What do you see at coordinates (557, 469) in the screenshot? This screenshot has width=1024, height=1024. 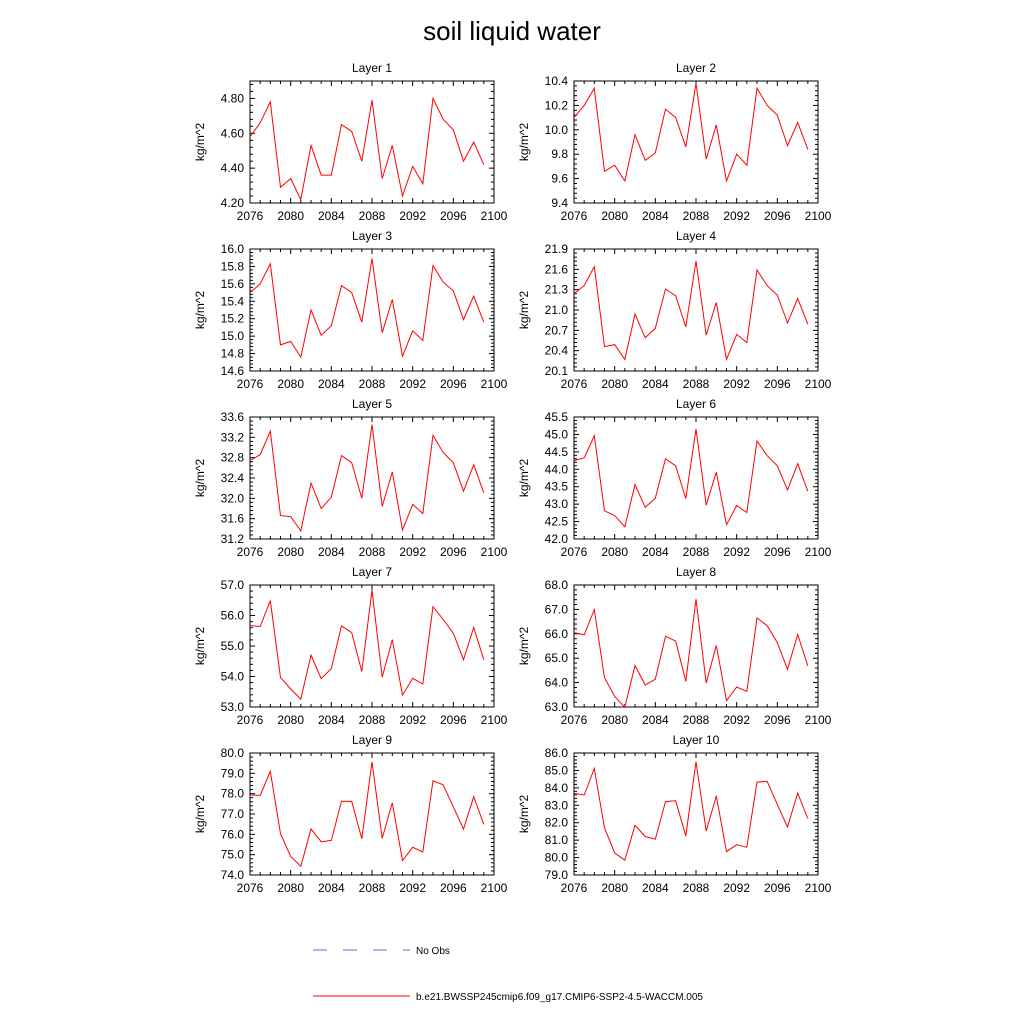 I see `y-tick-label: 44.0` at bounding box center [557, 469].